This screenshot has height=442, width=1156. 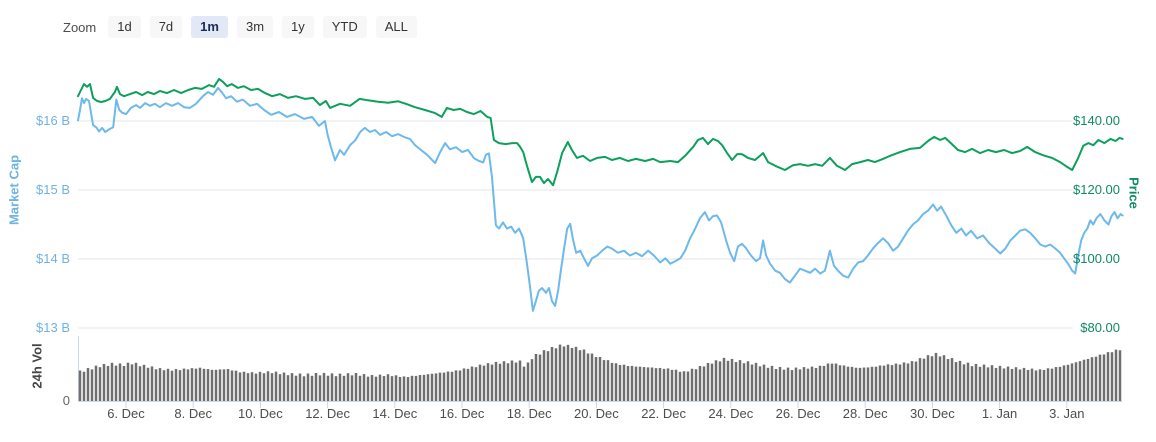 What do you see at coordinates (396, 27) in the screenshot?
I see `range-button-all: ALL` at bounding box center [396, 27].